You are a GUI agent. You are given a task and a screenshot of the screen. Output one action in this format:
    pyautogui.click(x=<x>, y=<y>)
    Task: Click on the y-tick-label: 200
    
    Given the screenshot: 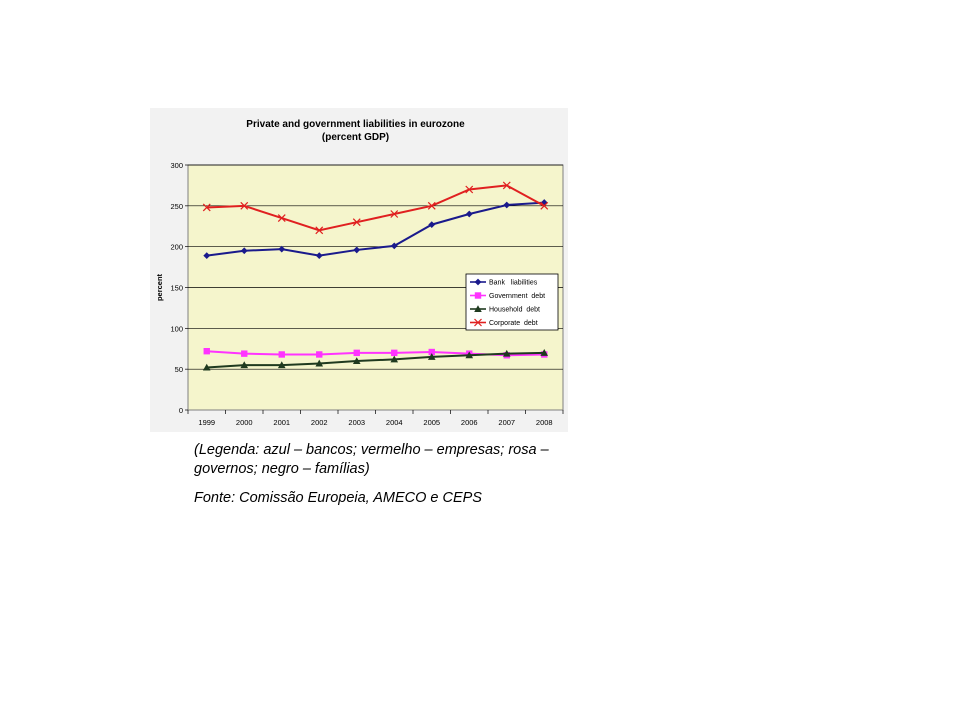 What is the action you would take?
    pyautogui.click(x=176, y=247)
    